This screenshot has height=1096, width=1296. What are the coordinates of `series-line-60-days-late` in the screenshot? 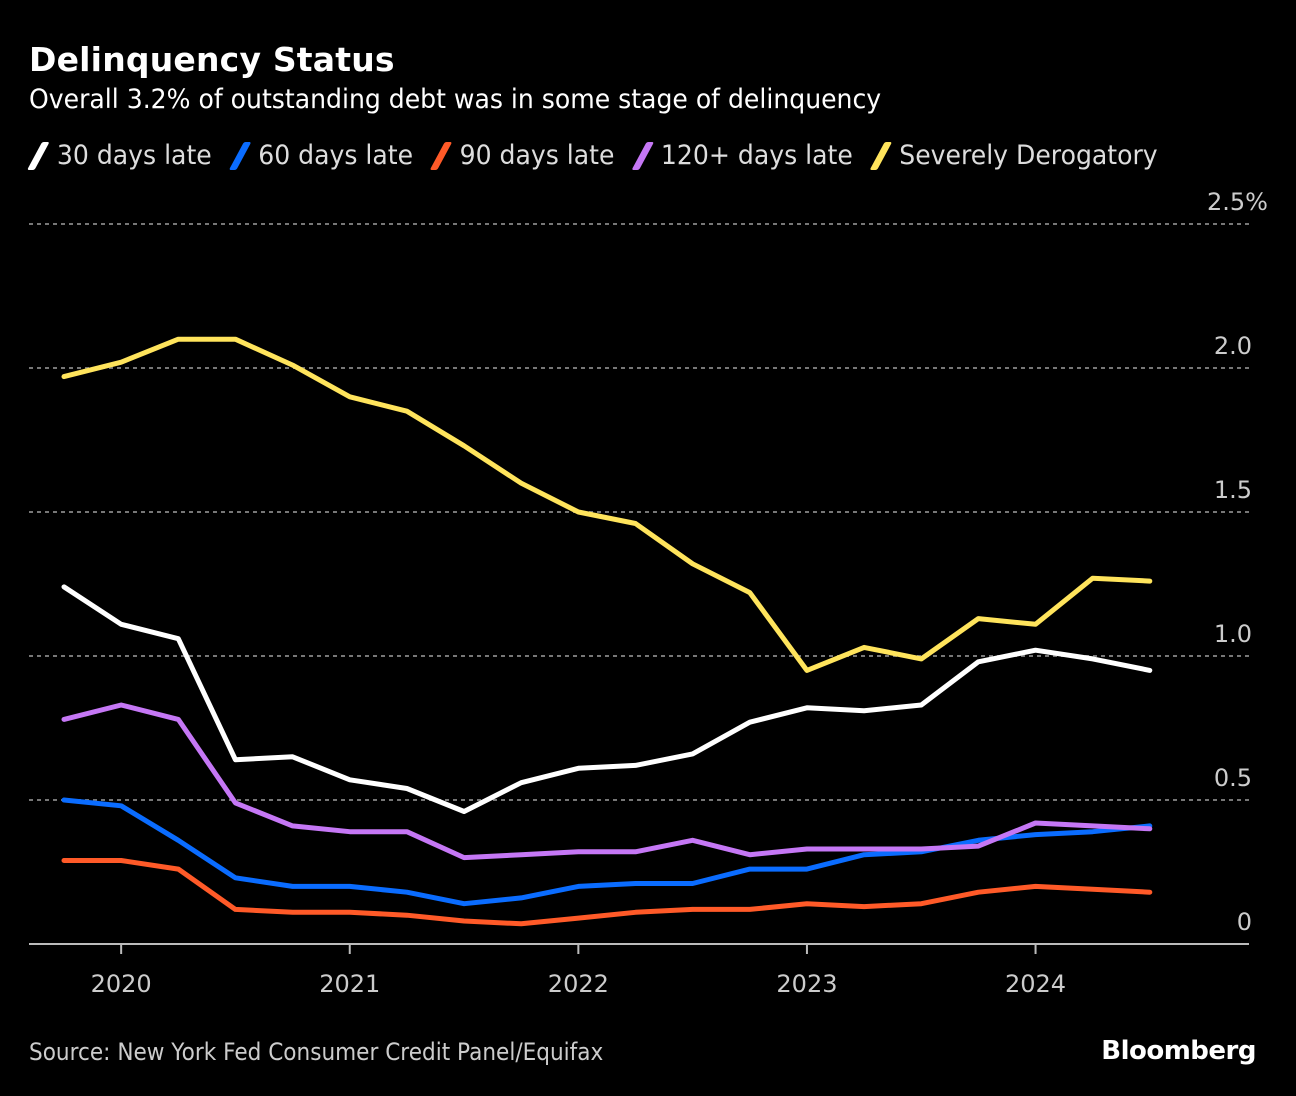 It's located at (607, 852).